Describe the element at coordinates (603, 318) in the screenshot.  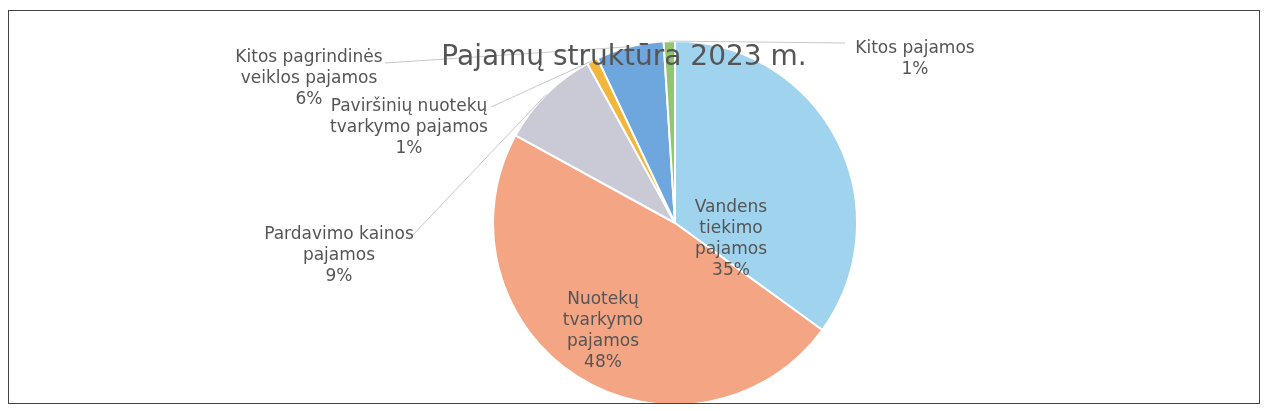
I see `slice-label: Nuotekų tvarkymo pajamos` at that location.